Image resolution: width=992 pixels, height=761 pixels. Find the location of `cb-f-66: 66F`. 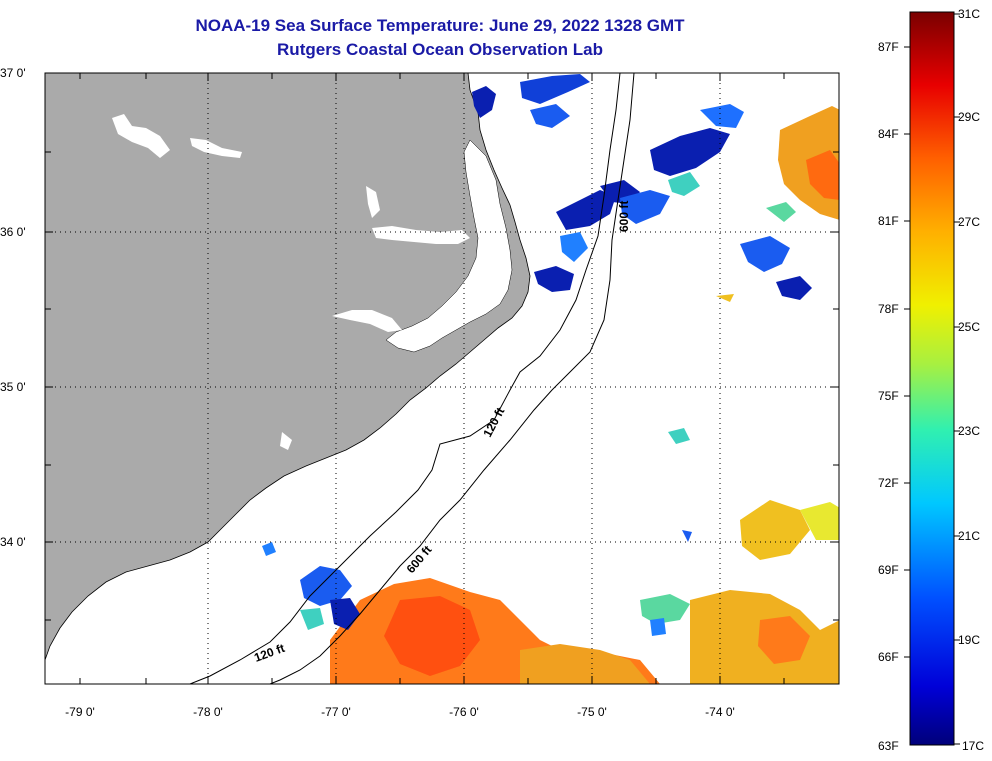

cb-f-66: 66F is located at coordinates (888, 657).